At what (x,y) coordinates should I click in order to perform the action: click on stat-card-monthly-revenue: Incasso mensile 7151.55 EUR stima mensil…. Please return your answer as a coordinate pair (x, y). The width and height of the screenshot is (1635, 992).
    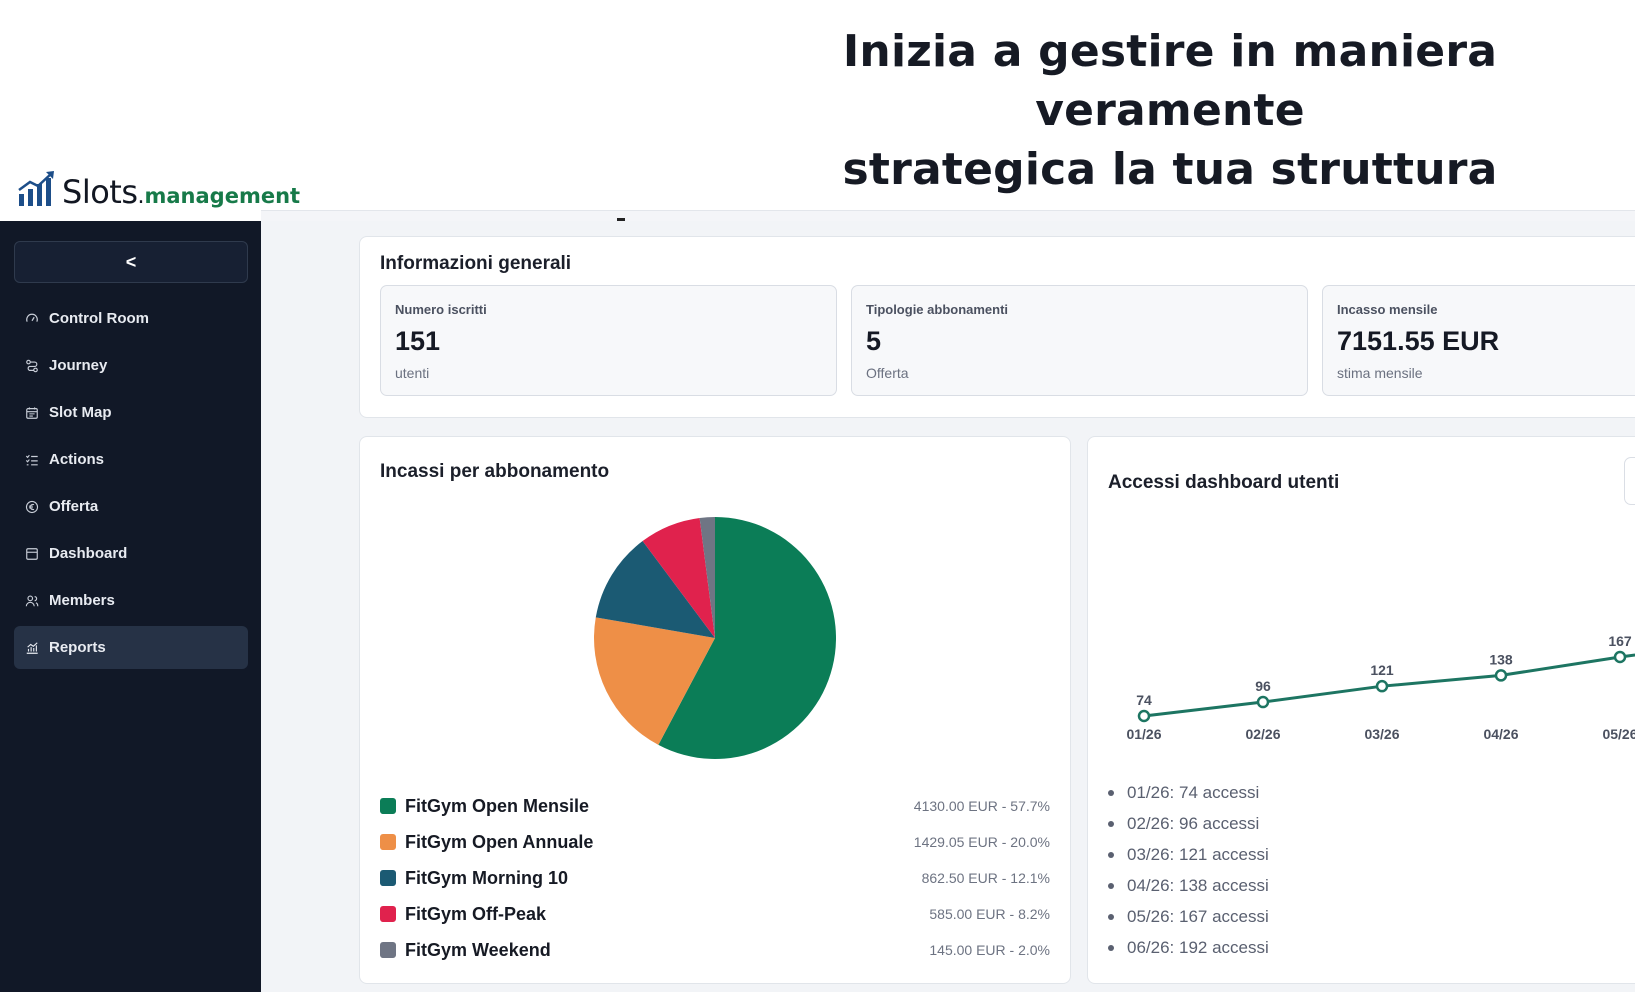
    Looking at the image, I should click on (1478, 340).